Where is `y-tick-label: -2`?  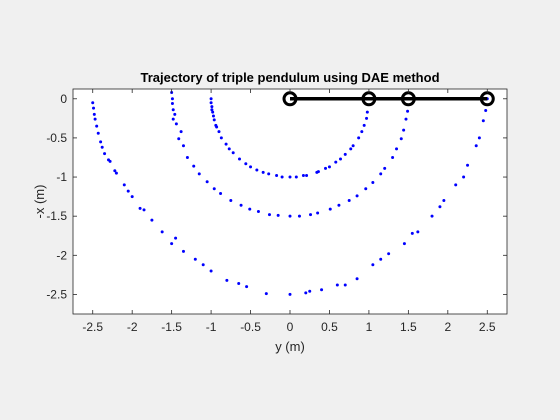
y-tick-label: -2 is located at coordinates (61, 255).